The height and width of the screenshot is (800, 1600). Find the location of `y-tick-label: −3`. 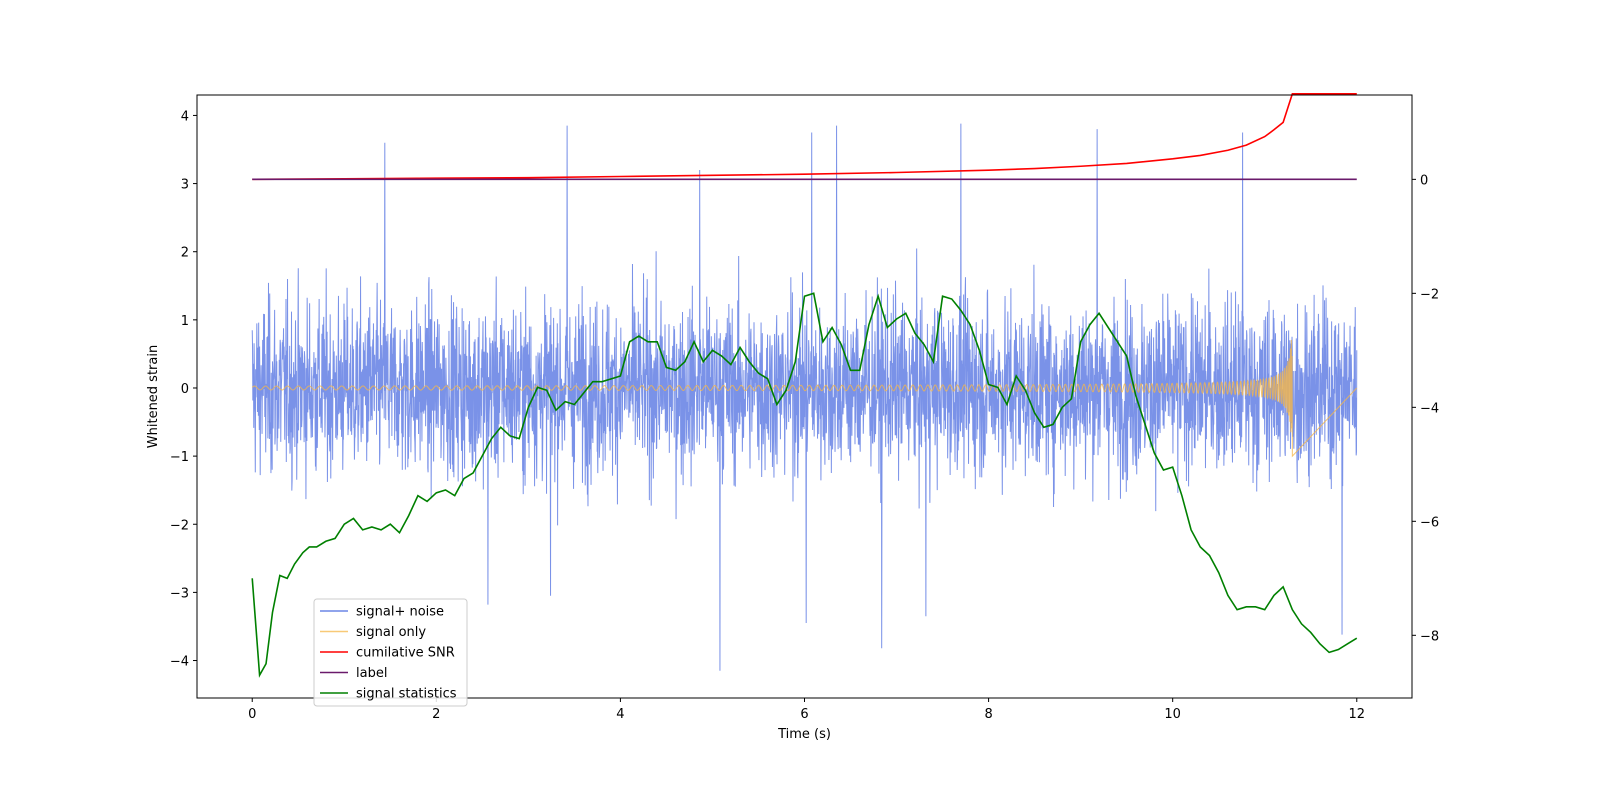

y-tick-label: −3 is located at coordinates (179, 593).